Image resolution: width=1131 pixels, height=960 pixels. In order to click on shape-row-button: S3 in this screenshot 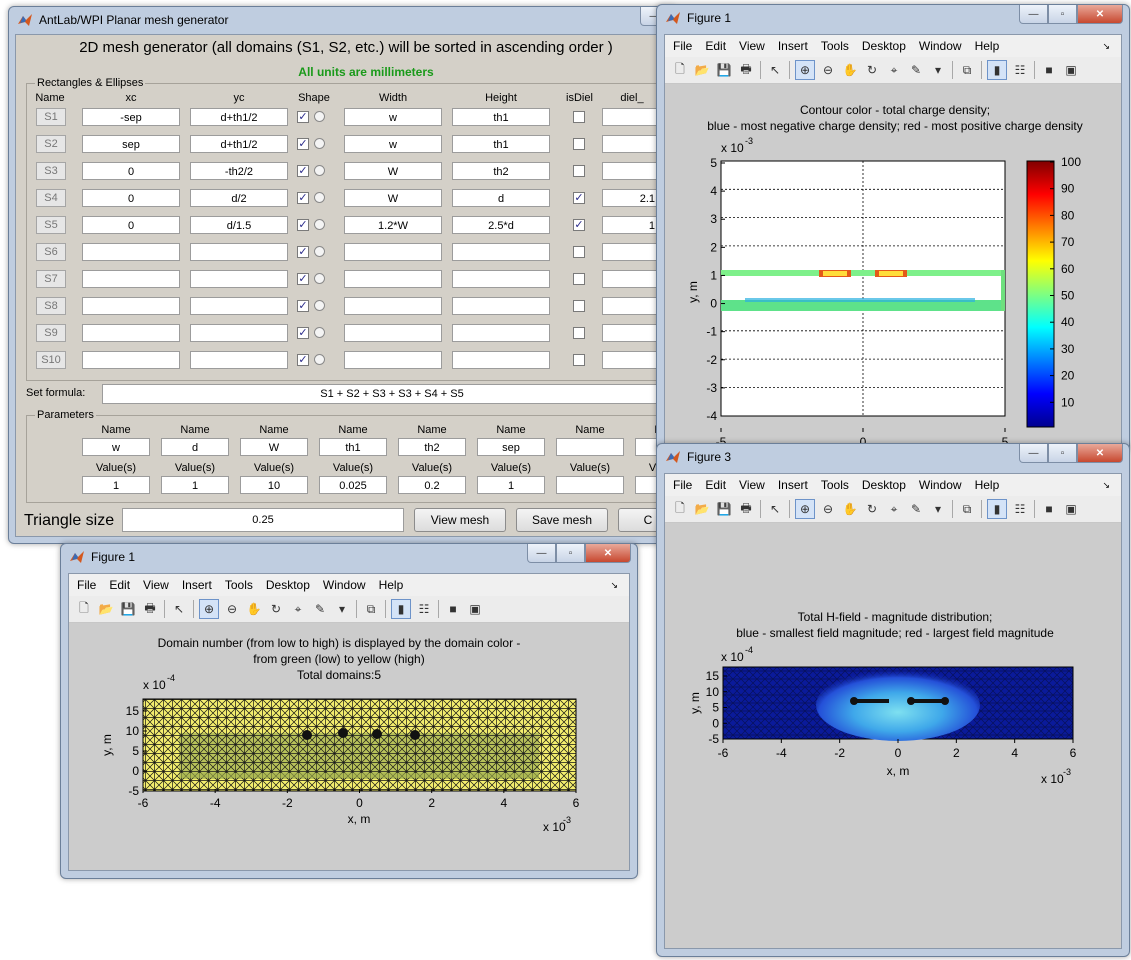, I will do `click(51, 171)`.